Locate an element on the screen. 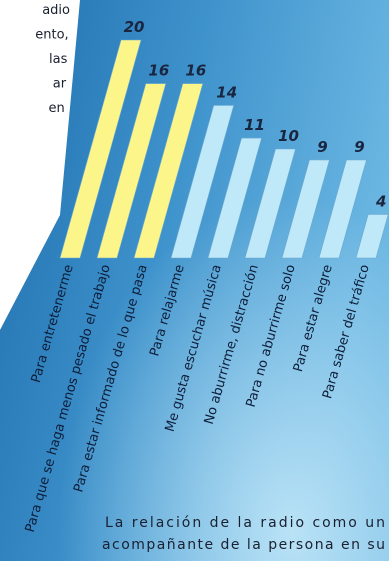 Image resolution: width=389 pixels, height=561 pixels. value-label: 10 is located at coordinates (288, 136).